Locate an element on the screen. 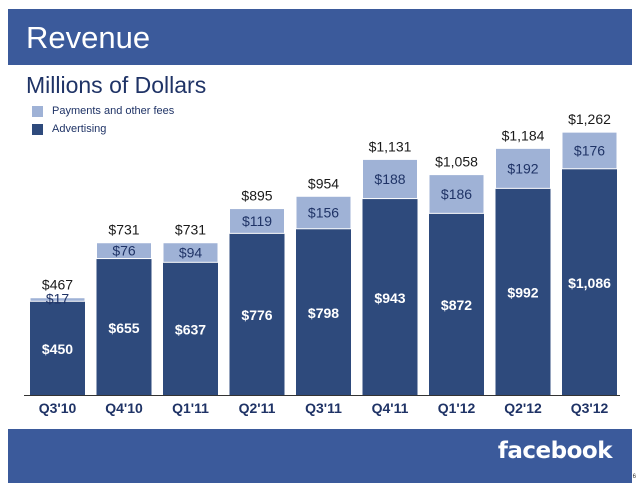 Image resolution: width=640 pixels, height=490 pixels. x-tick-label: Q3'12 is located at coordinates (590, 408).